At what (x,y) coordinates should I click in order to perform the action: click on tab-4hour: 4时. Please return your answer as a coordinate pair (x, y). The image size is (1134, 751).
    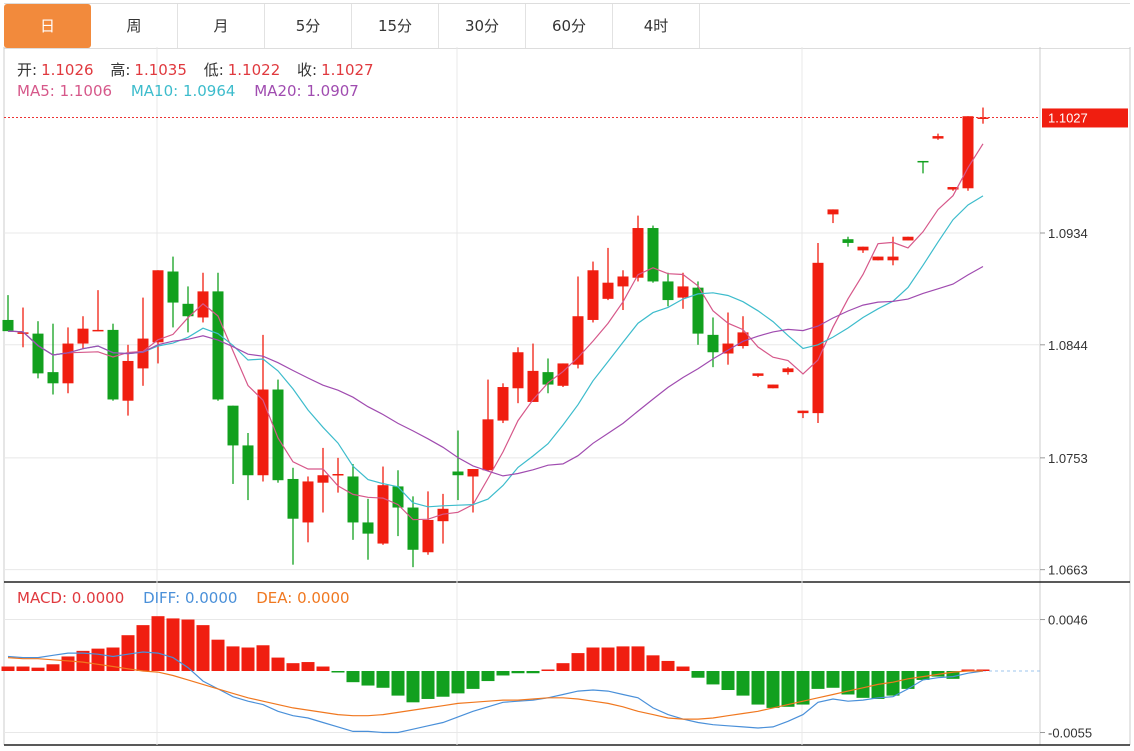
    Looking at the image, I should click on (656, 26).